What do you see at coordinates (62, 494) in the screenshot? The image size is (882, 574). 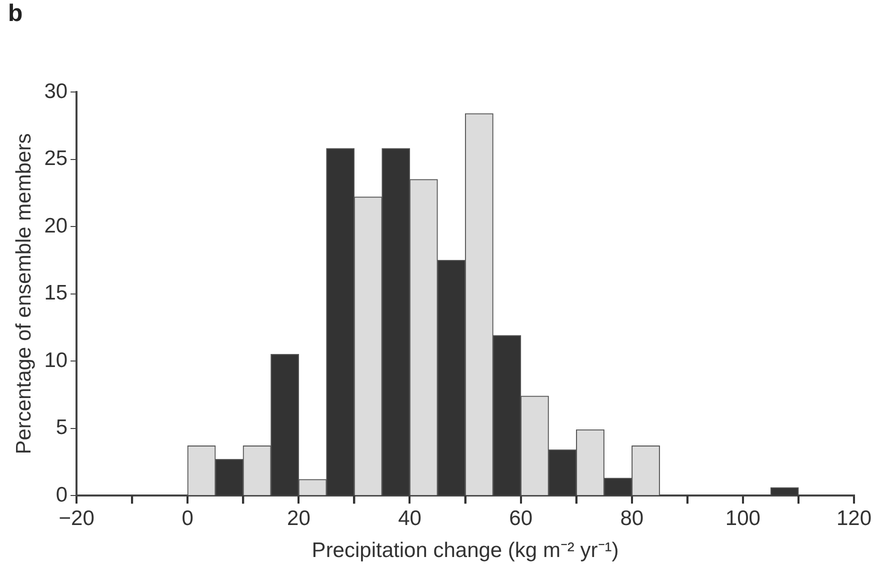 I see `y-tick-label: 0` at bounding box center [62, 494].